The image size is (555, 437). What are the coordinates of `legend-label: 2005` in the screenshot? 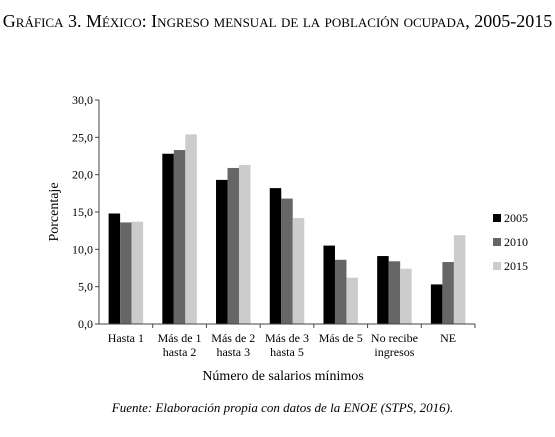 It's located at (516, 218).